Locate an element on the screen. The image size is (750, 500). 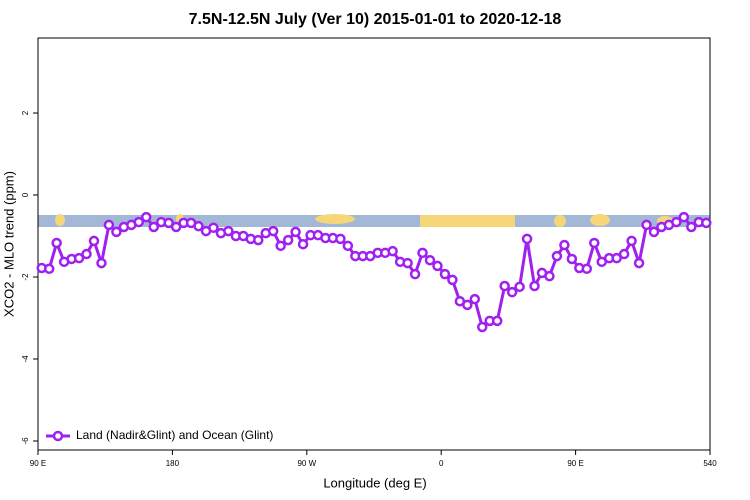
y-tick-label: 0 is located at coordinates (25, 194).